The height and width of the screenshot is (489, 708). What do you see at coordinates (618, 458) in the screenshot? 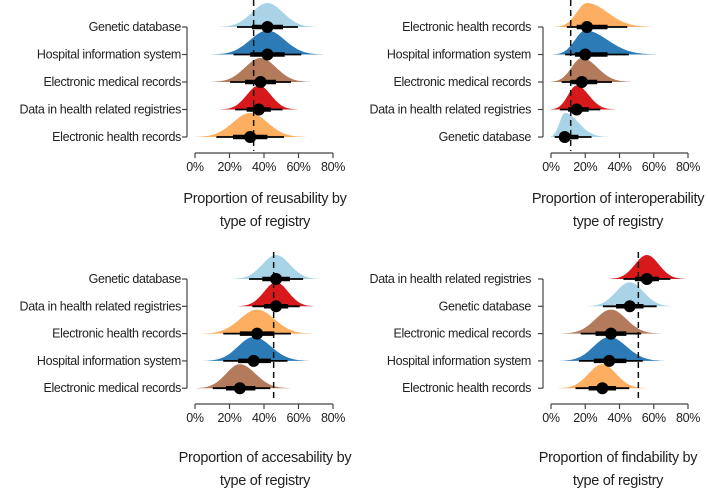
I see `panel-title: Proportion of findability by` at bounding box center [618, 458].